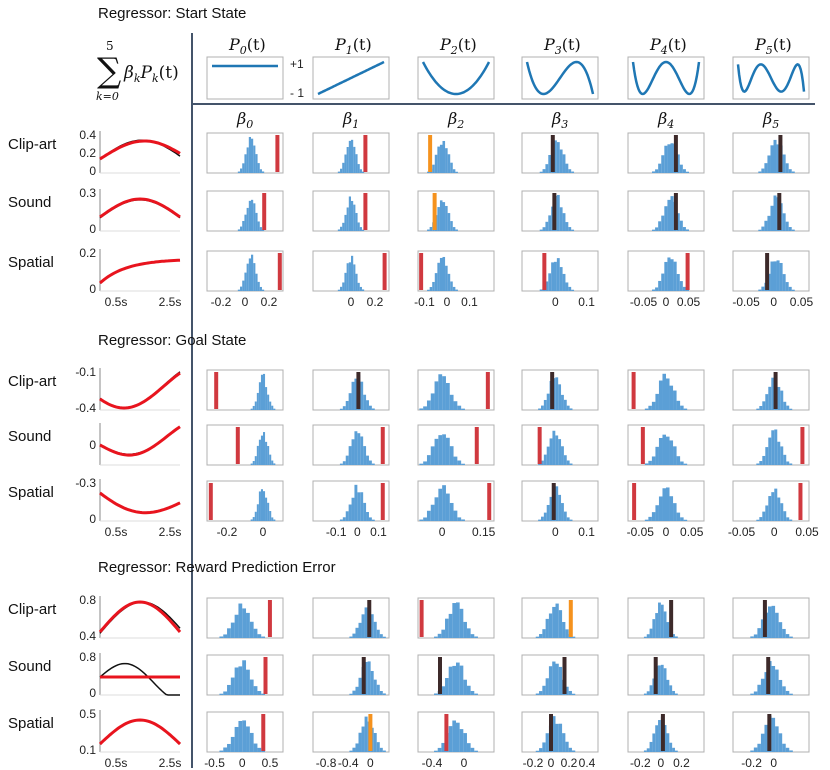 The width and height of the screenshot is (830, 770). Describe the element at coordinates (247, 46) in the screenshot. I see `poly-label: P0(t)` at that location.